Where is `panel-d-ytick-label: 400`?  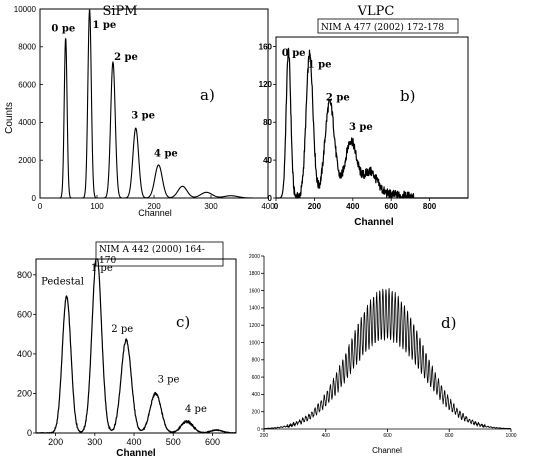 panel-d-ytick-label: 400 is located at coordinates (256, 395).